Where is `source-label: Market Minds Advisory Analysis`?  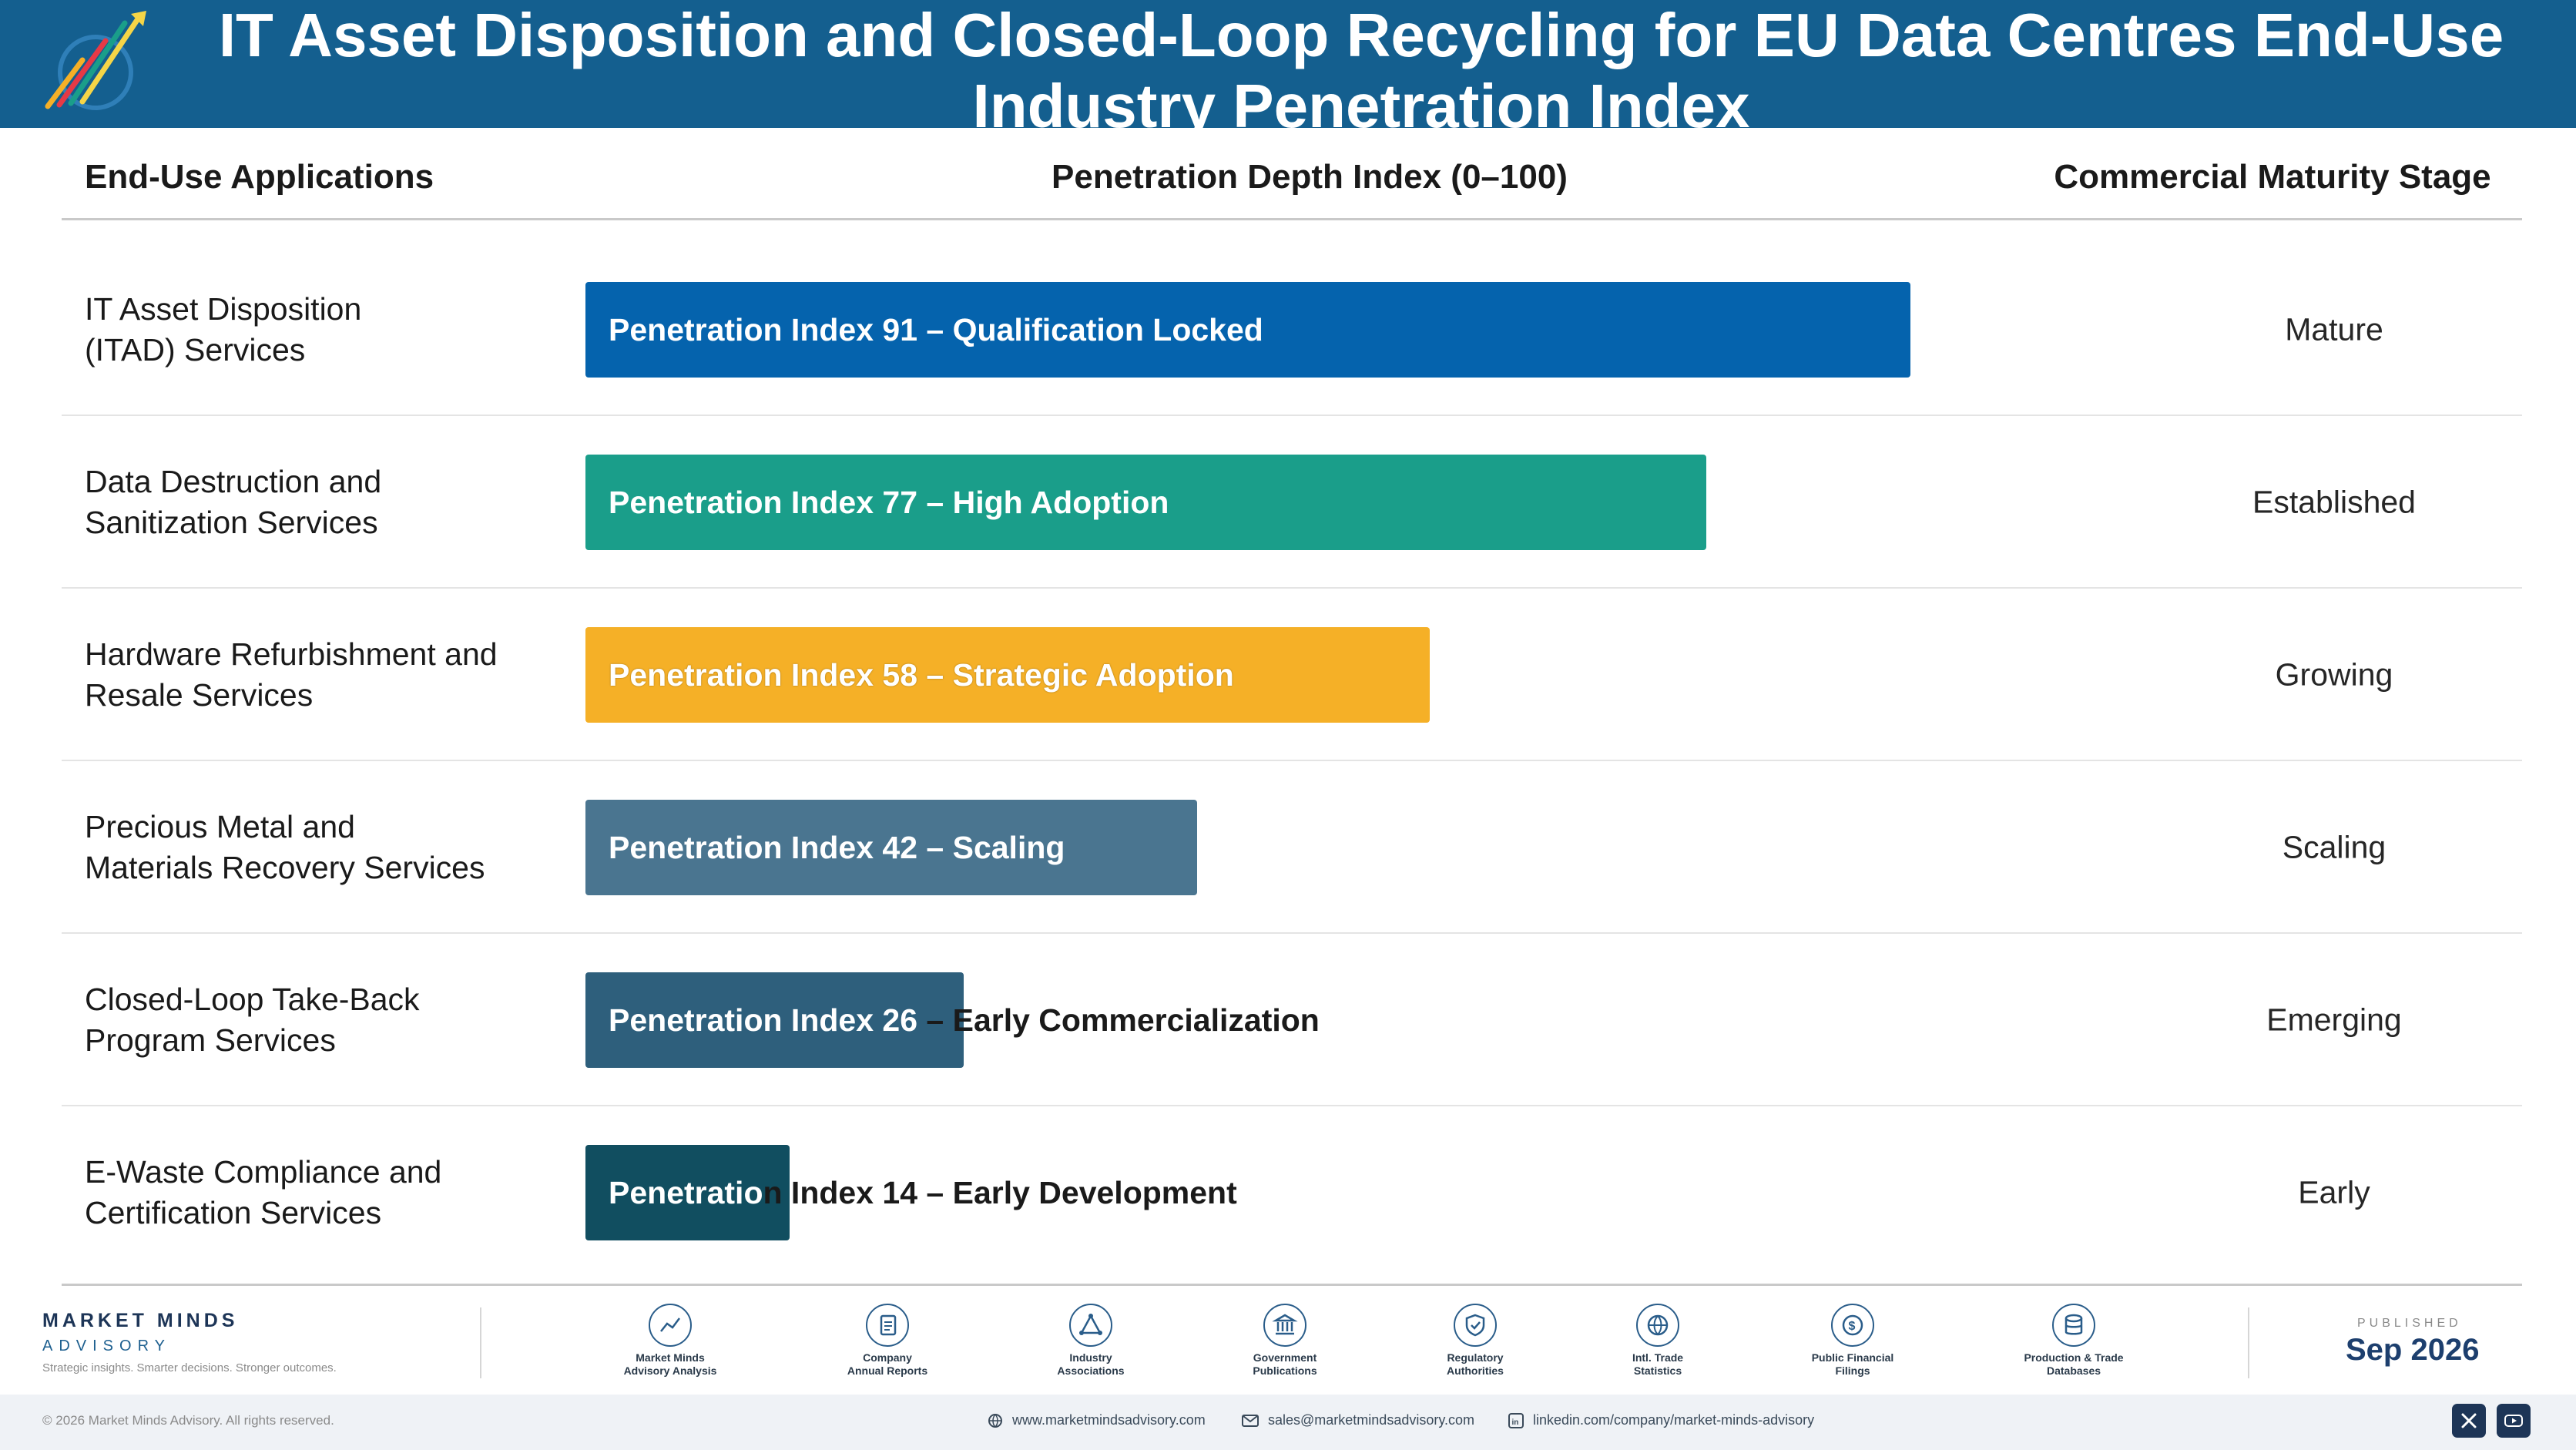
source-label: Market Minds Advisory Analysis is located at coordinates (670, 1364).